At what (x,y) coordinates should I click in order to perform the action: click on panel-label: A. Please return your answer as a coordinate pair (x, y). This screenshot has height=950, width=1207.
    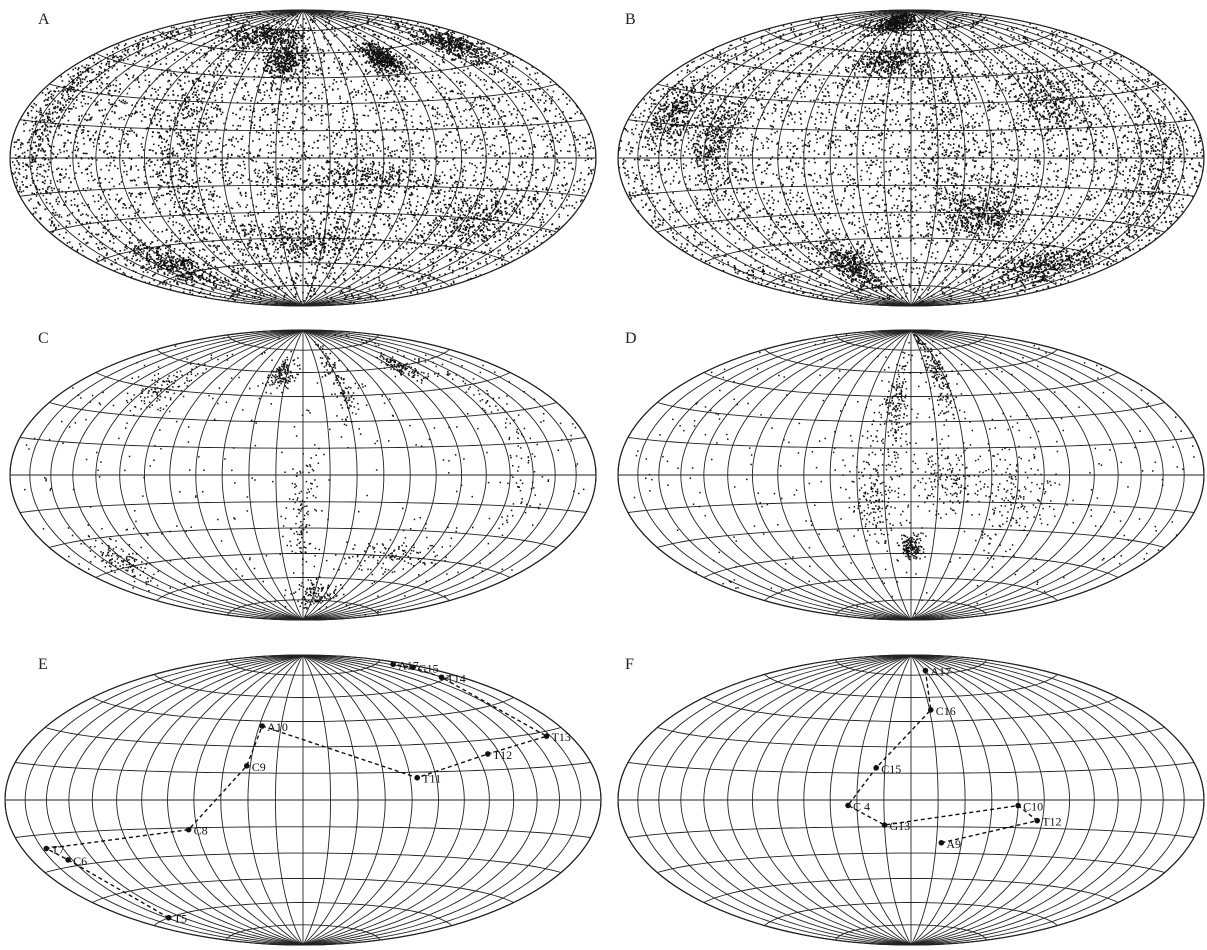
    Looking at the image, I should click on (44, 19).